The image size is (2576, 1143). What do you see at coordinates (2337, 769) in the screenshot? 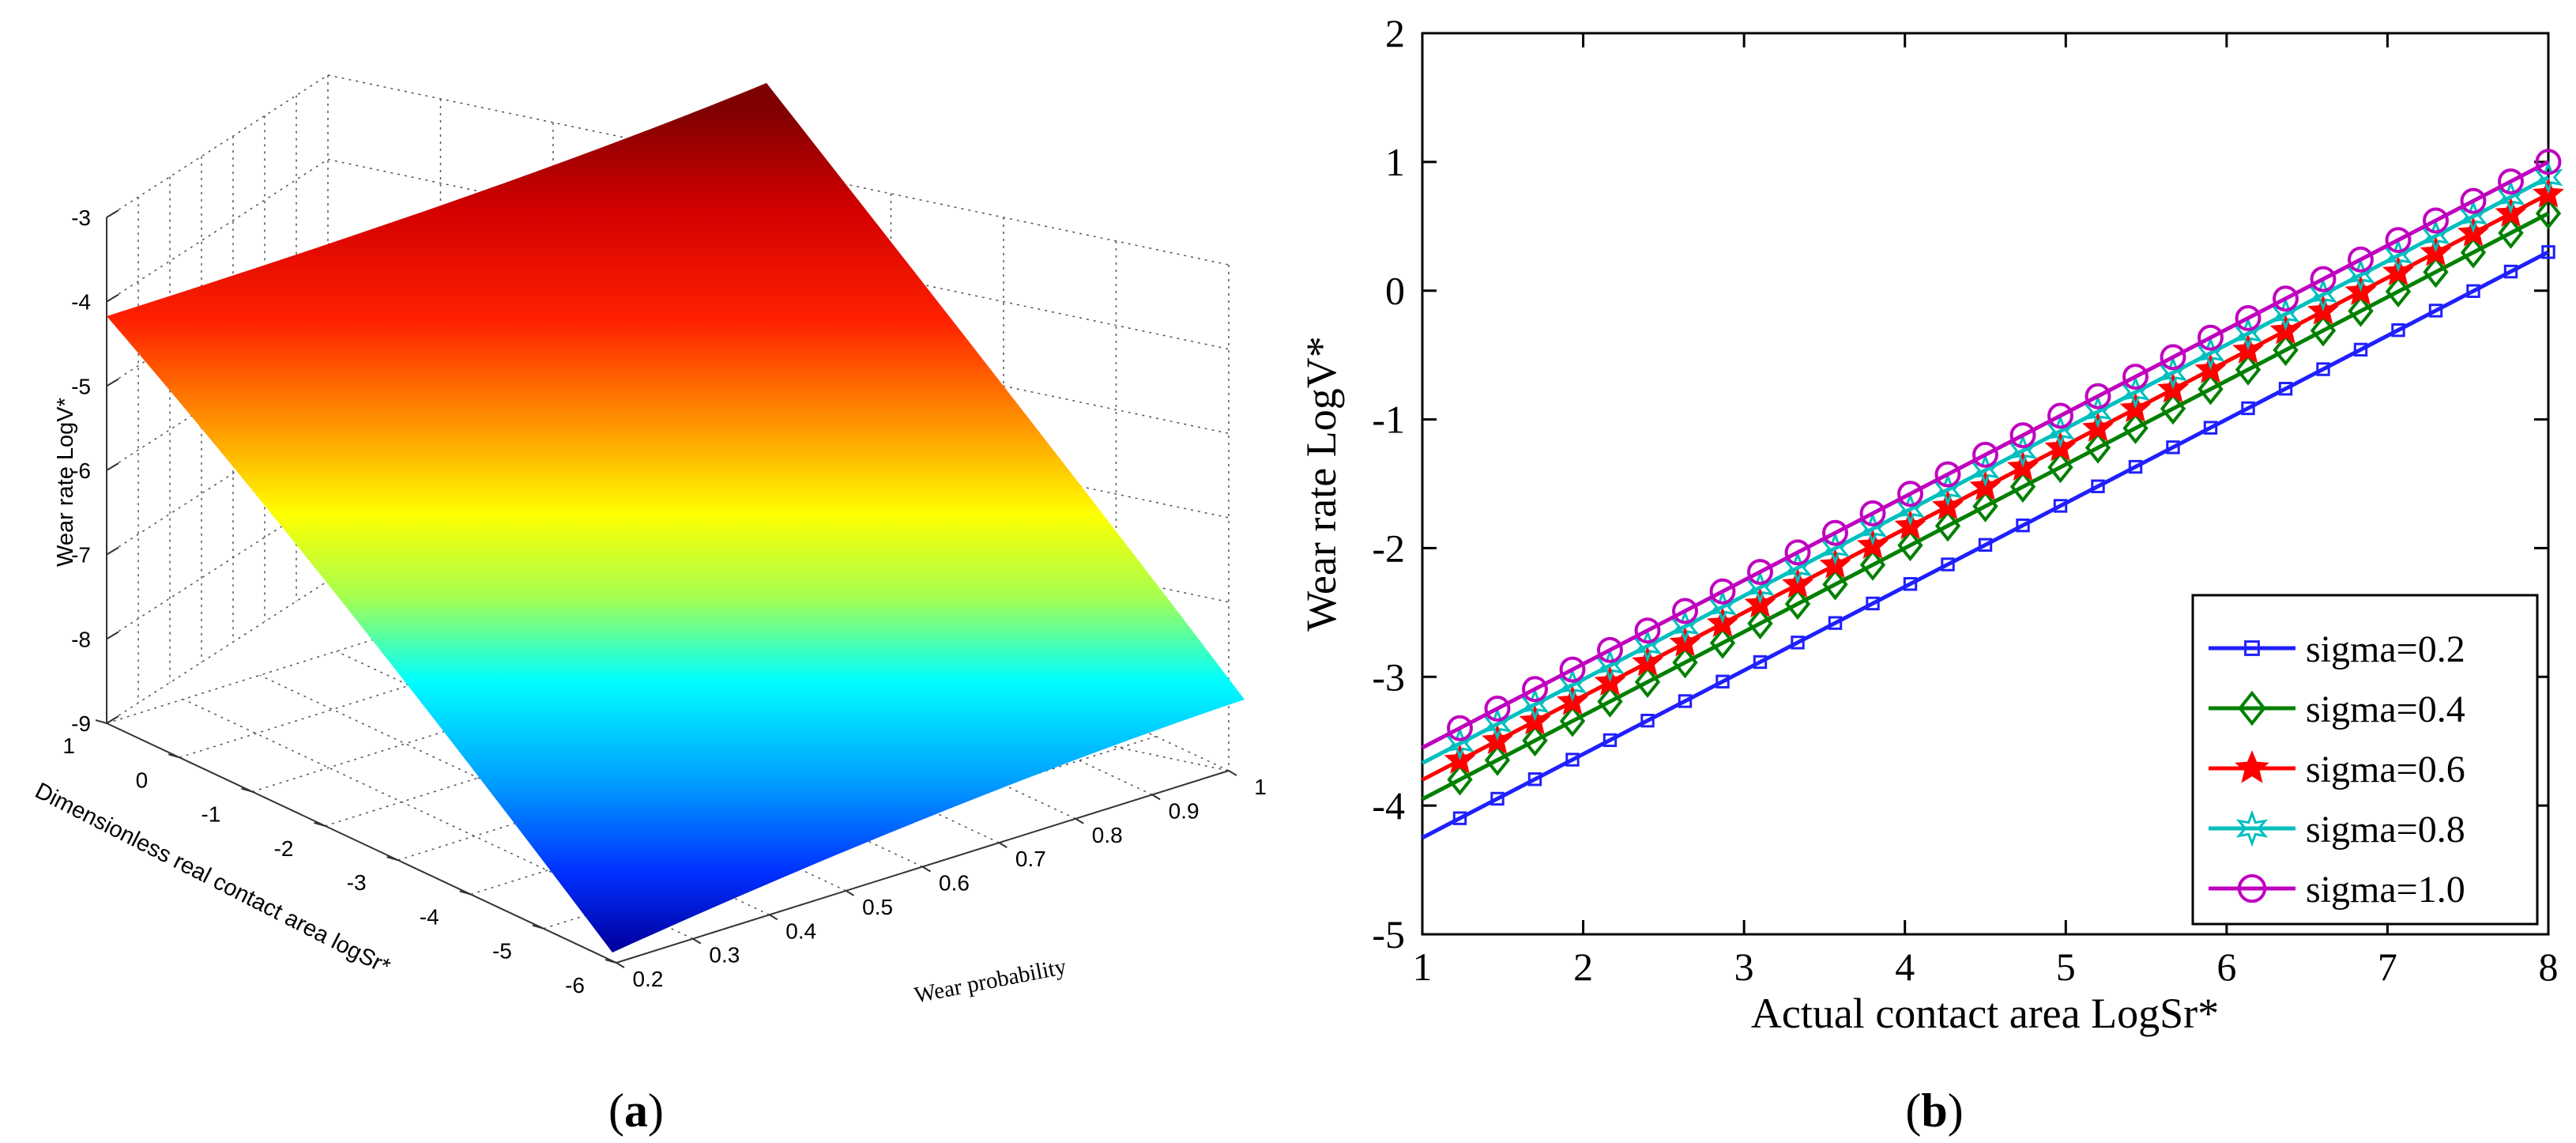
I see `legend-item: sigma=0.6` at bounding box center [2337, 769].